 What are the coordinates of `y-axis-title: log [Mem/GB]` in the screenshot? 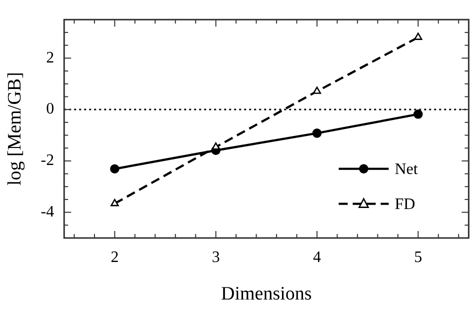 It's located at (15, 129).